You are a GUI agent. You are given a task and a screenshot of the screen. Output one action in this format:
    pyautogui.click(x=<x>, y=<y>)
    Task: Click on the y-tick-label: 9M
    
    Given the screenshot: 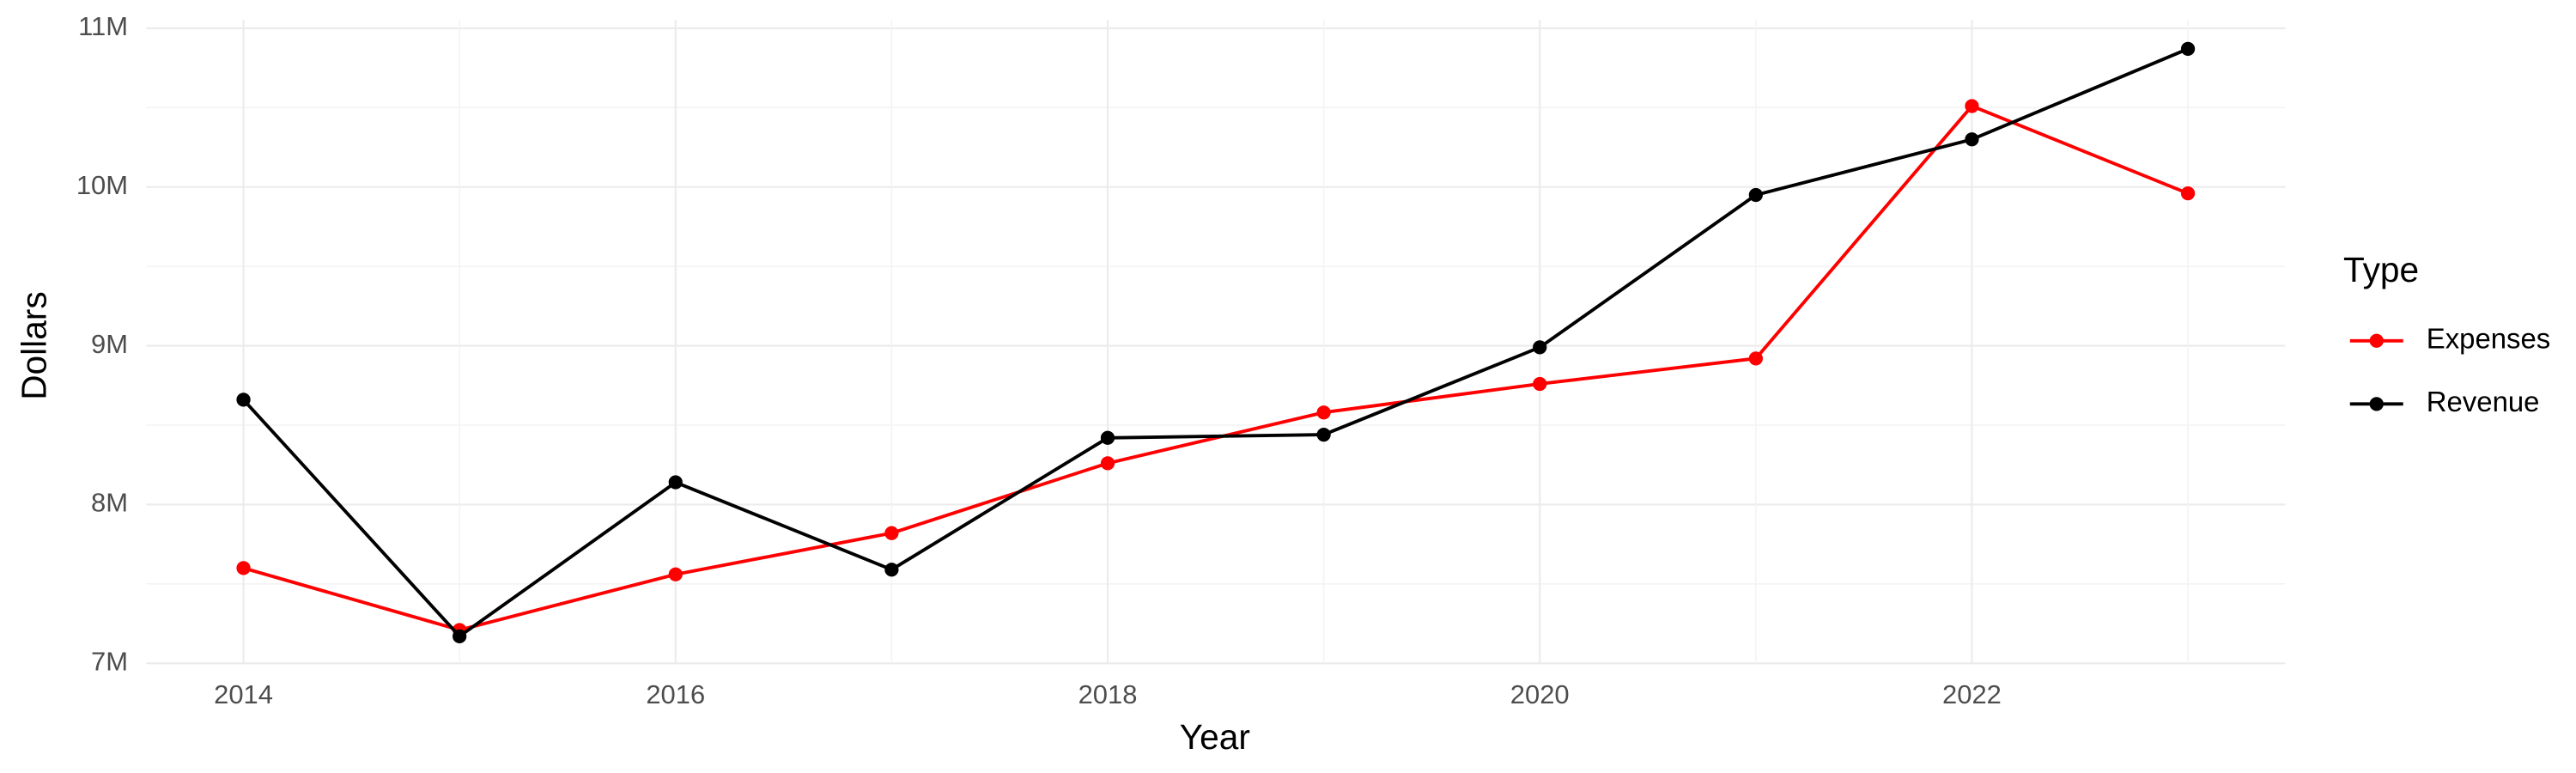 What is the action you would take?
    pyautogui.click(x=109, y=344)
    